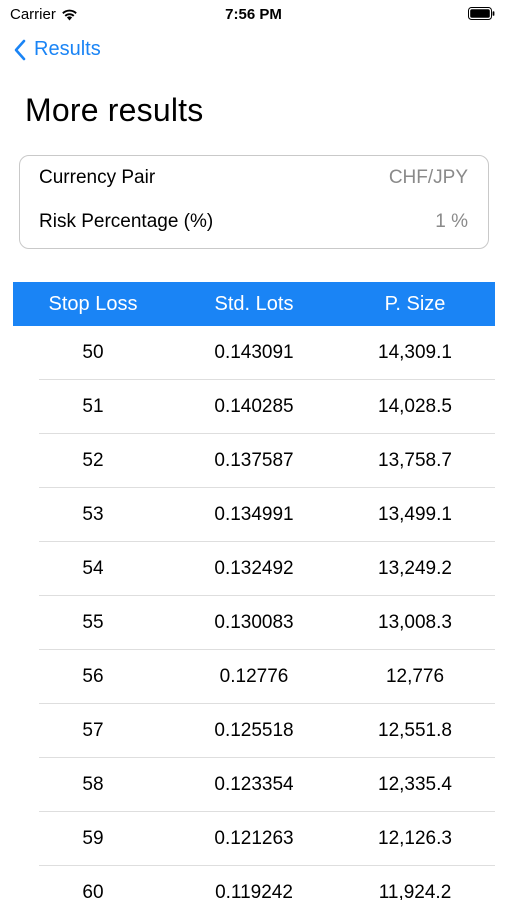 The image size is (507, 900). I want to click on stop-loss-cell: 56, so click(93, 676).